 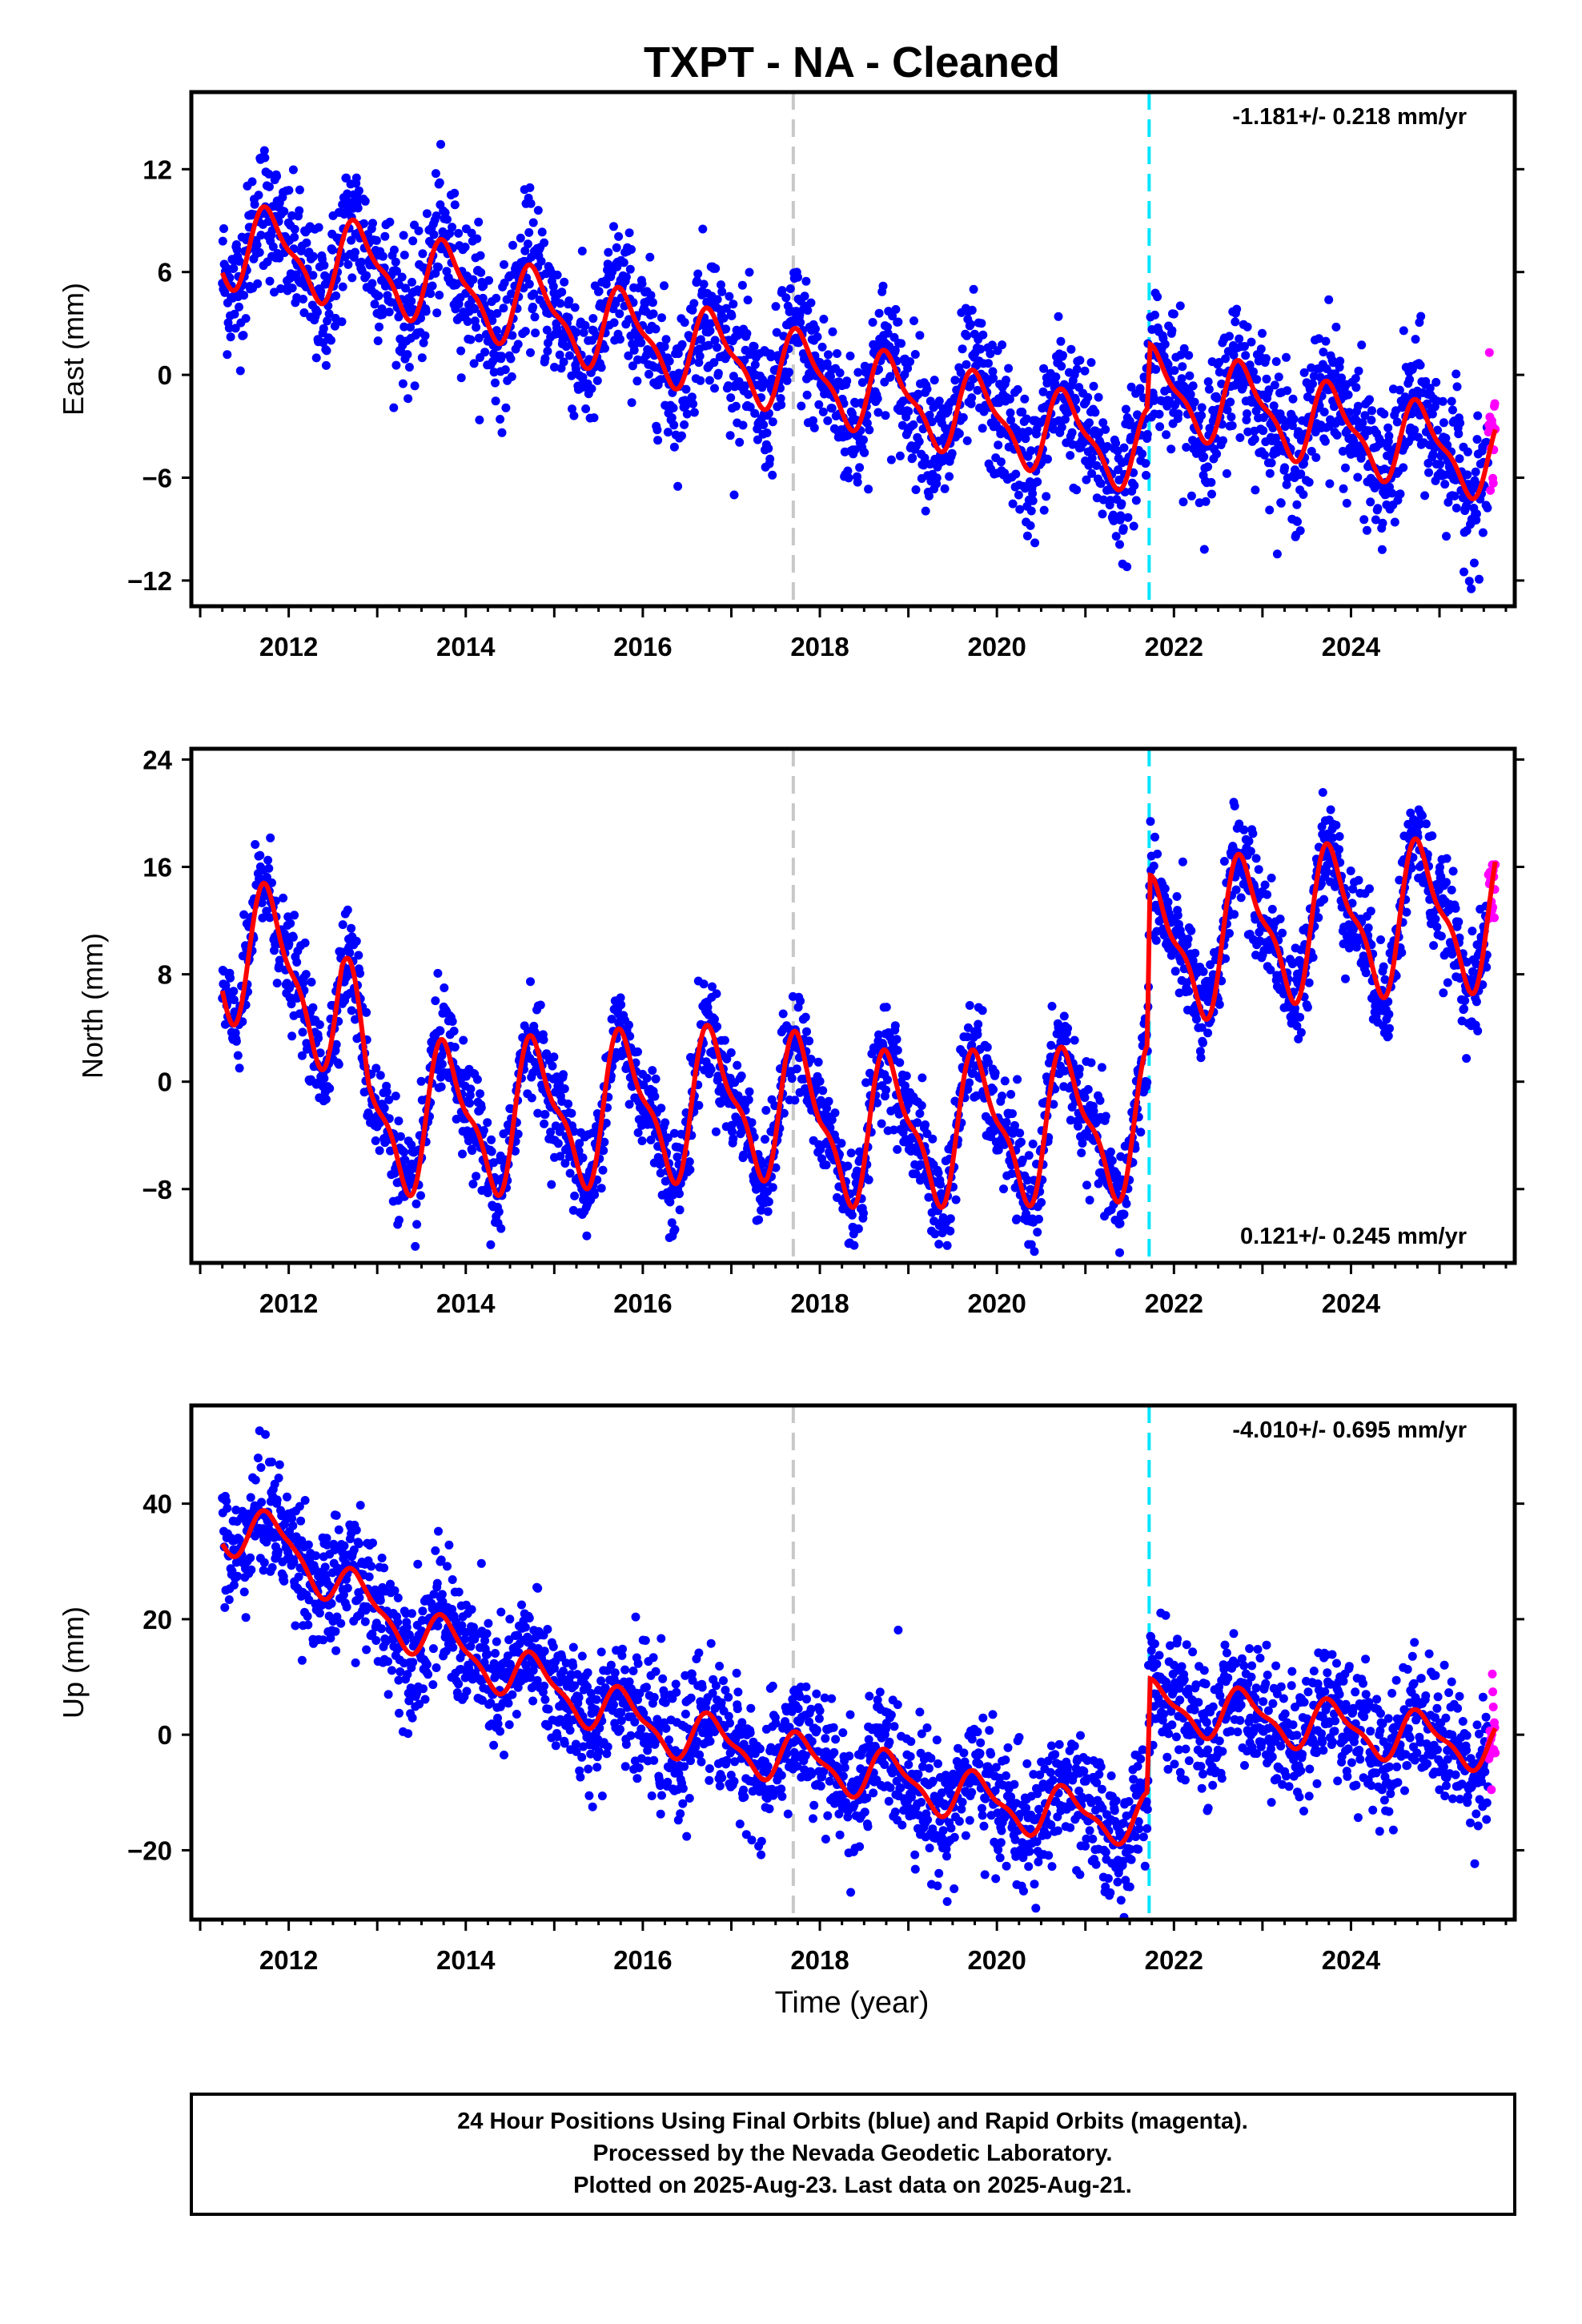 What do you see at coordinates (643, 646) in the screenshot?
I see `x-tick-label: 2016` at bounding box center [643, 646].